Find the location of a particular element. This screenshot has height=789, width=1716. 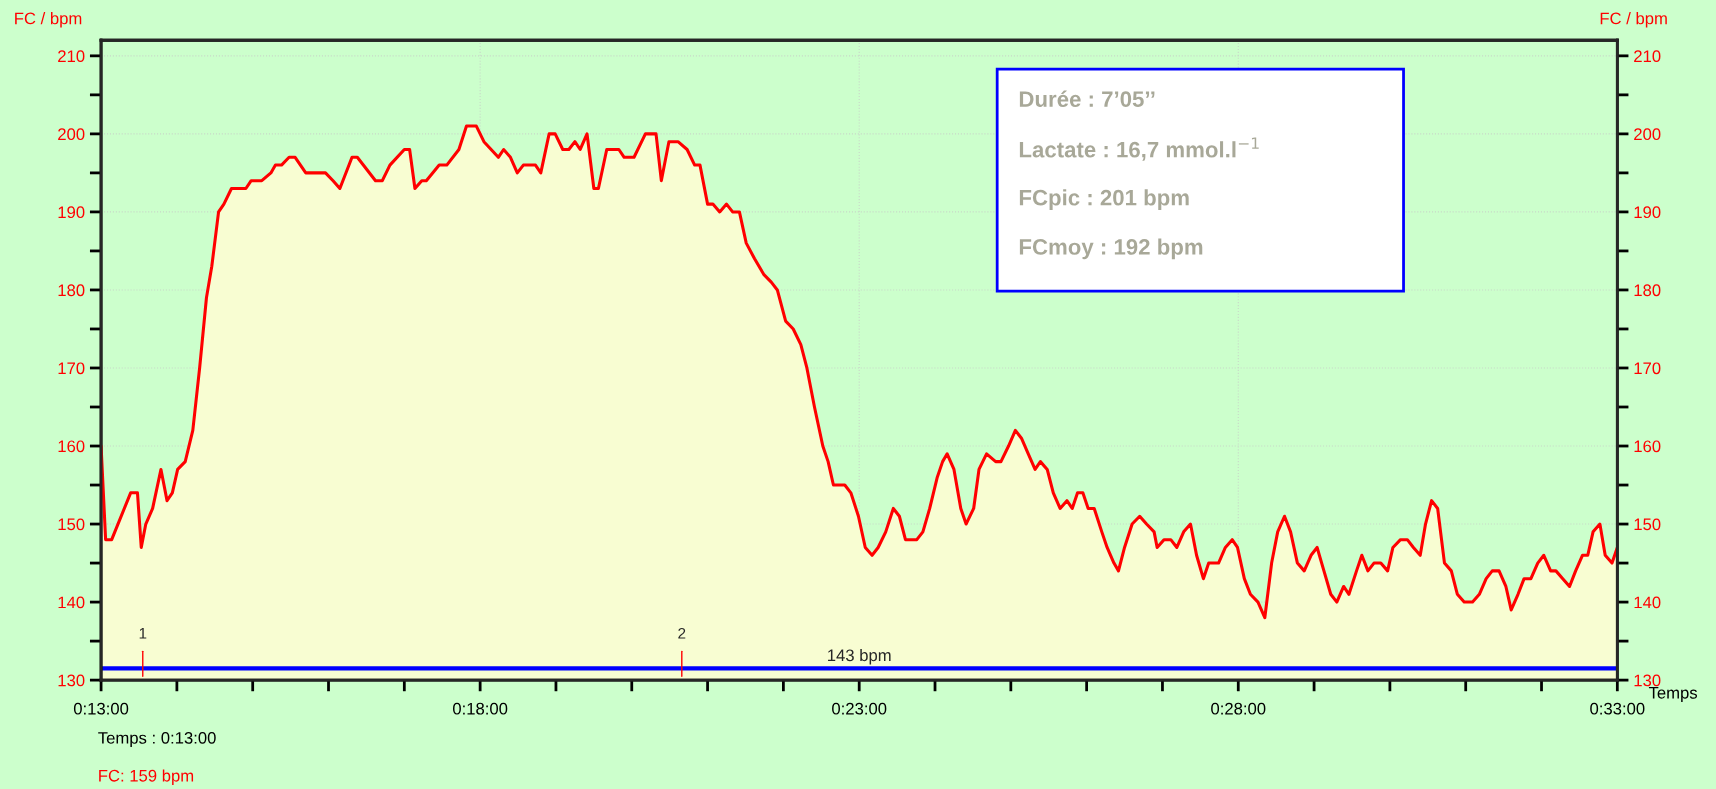

y2-tick-label: 140 is located at coordinates (1647, 602).